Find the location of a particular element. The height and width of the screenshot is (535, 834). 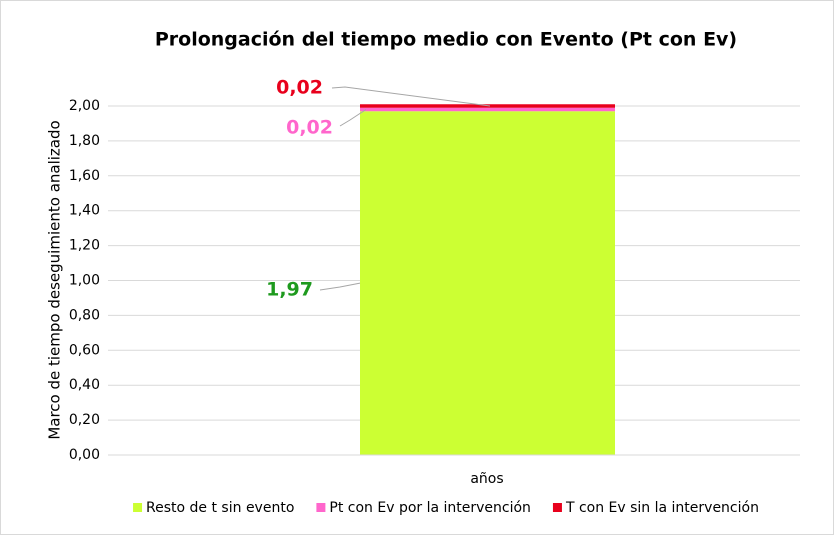

y-tick-label: 0,20 is located at coordinates (84, 420).